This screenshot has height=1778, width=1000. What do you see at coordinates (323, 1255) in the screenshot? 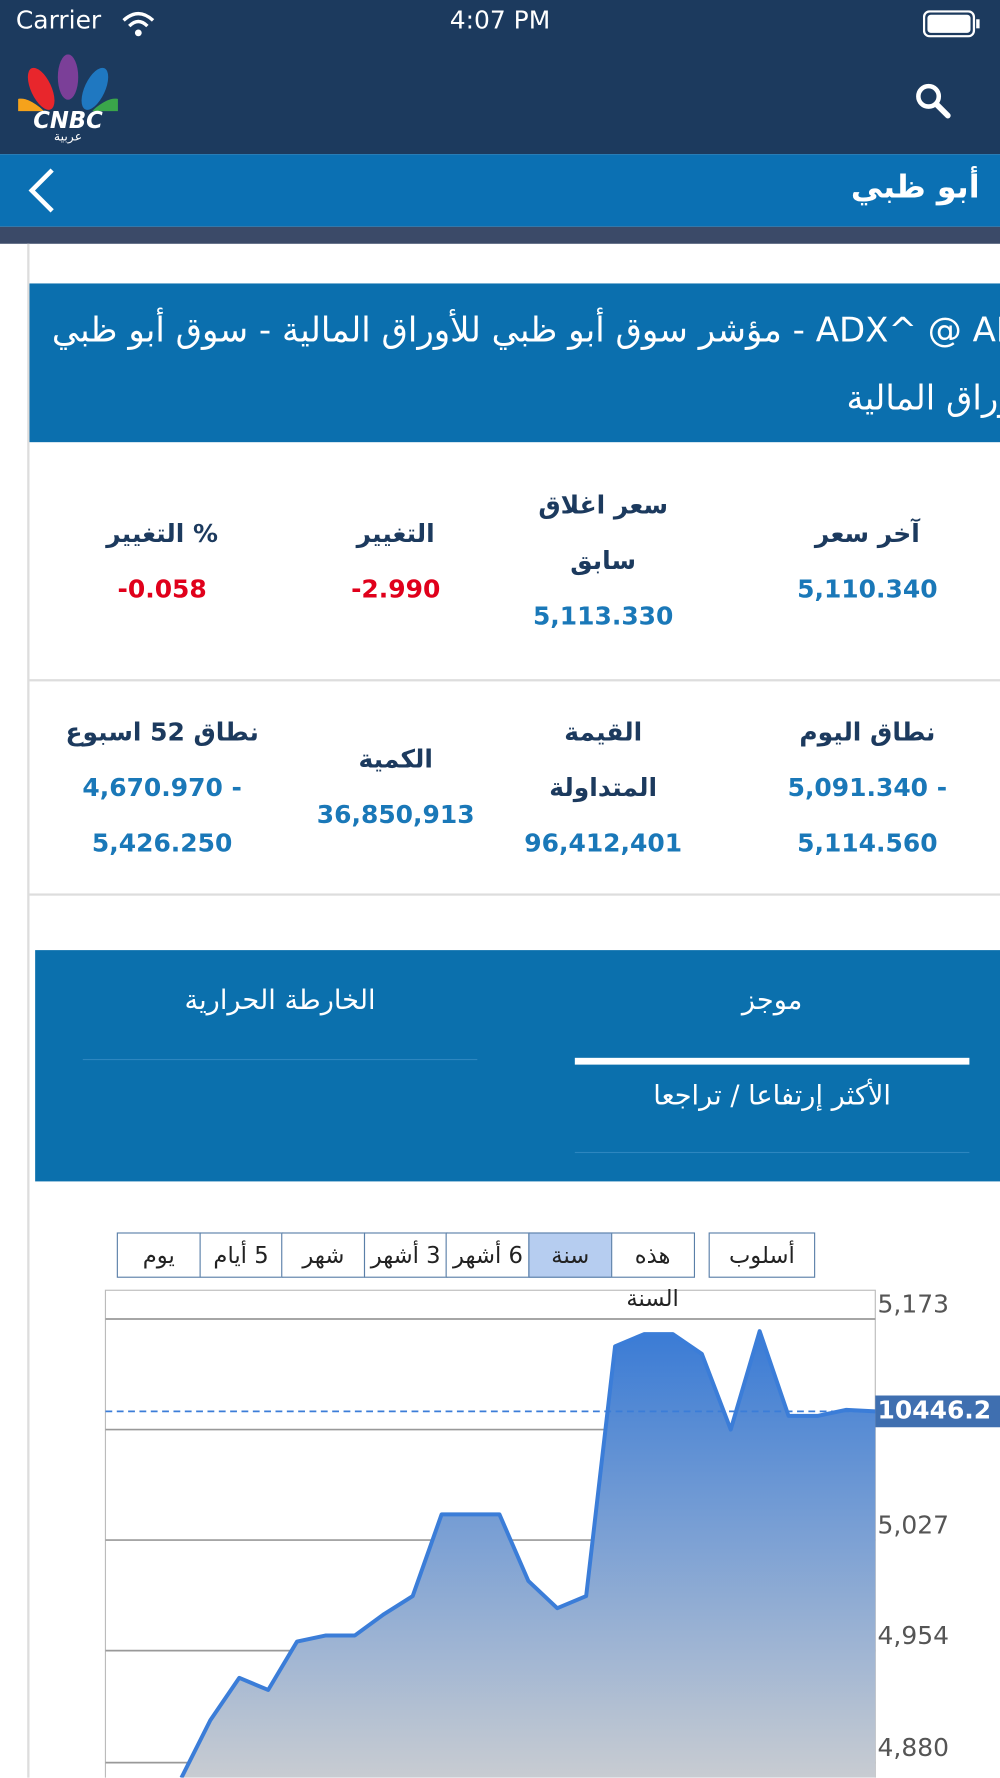
I see `range-button: شهر` at bounding box center [323, 1255].